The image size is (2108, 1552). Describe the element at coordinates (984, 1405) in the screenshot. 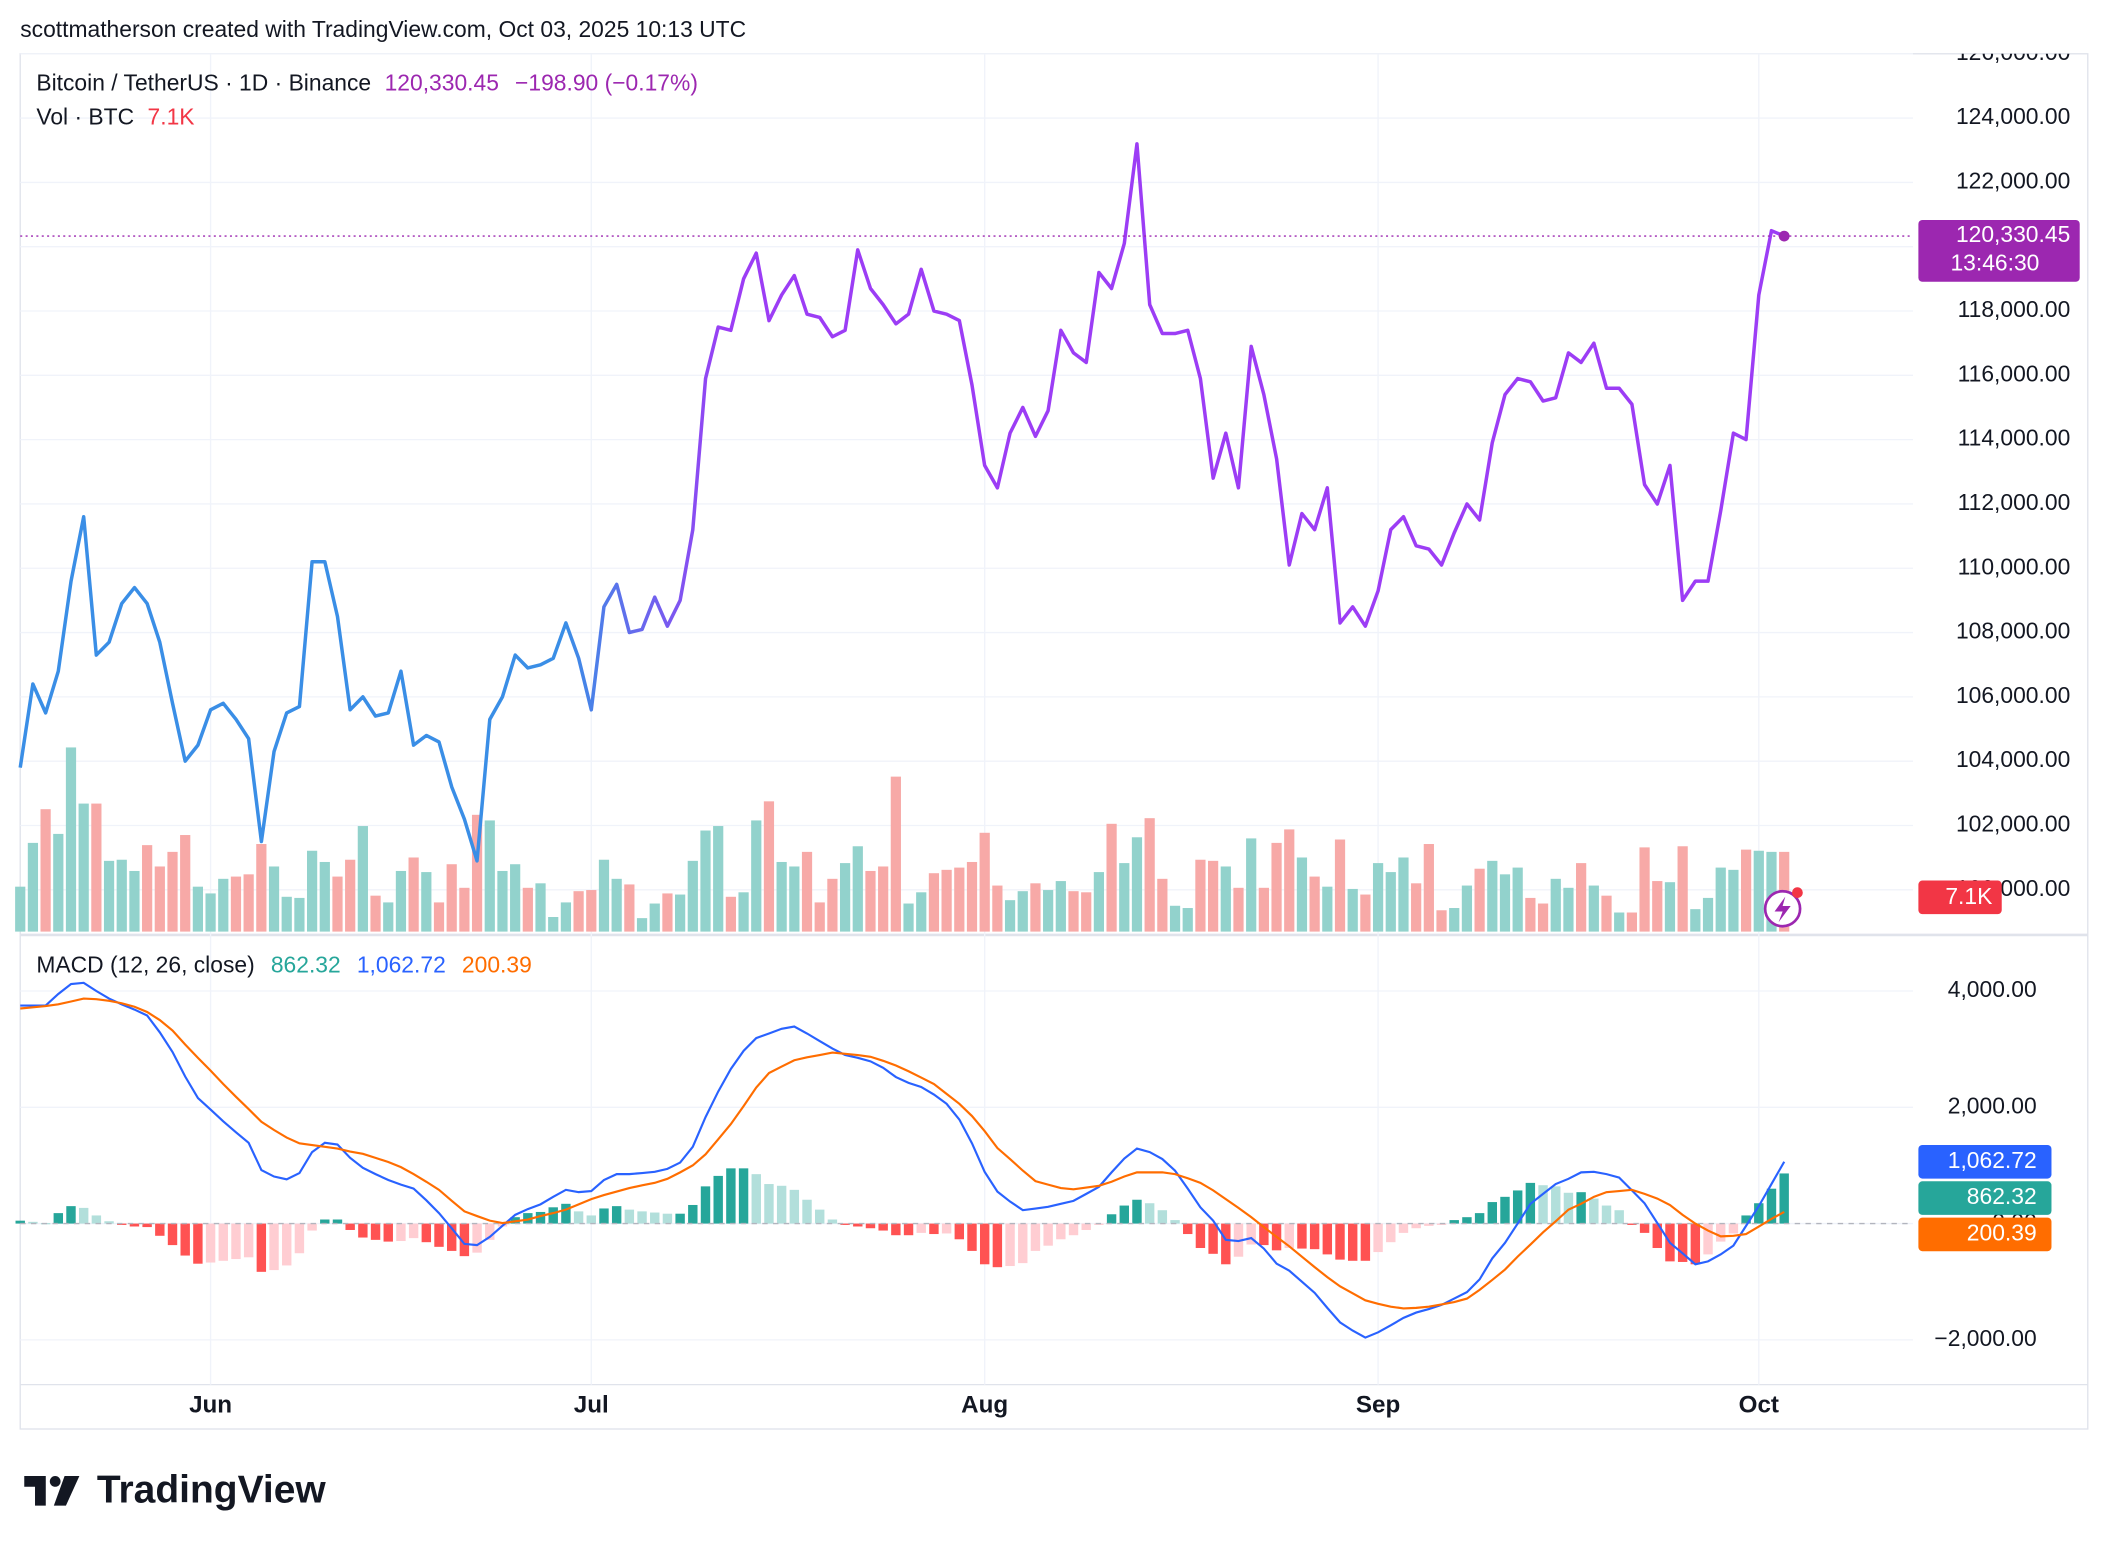

I see `x-tick-label: Aug` at that location.